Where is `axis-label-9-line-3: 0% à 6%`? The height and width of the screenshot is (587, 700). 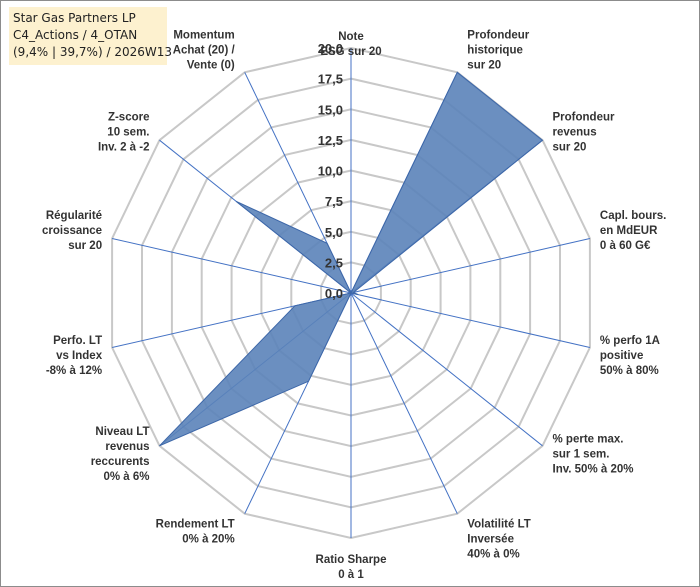 axis-label-9-line-3: 0% à 6% is located at coordinates (126, 477).